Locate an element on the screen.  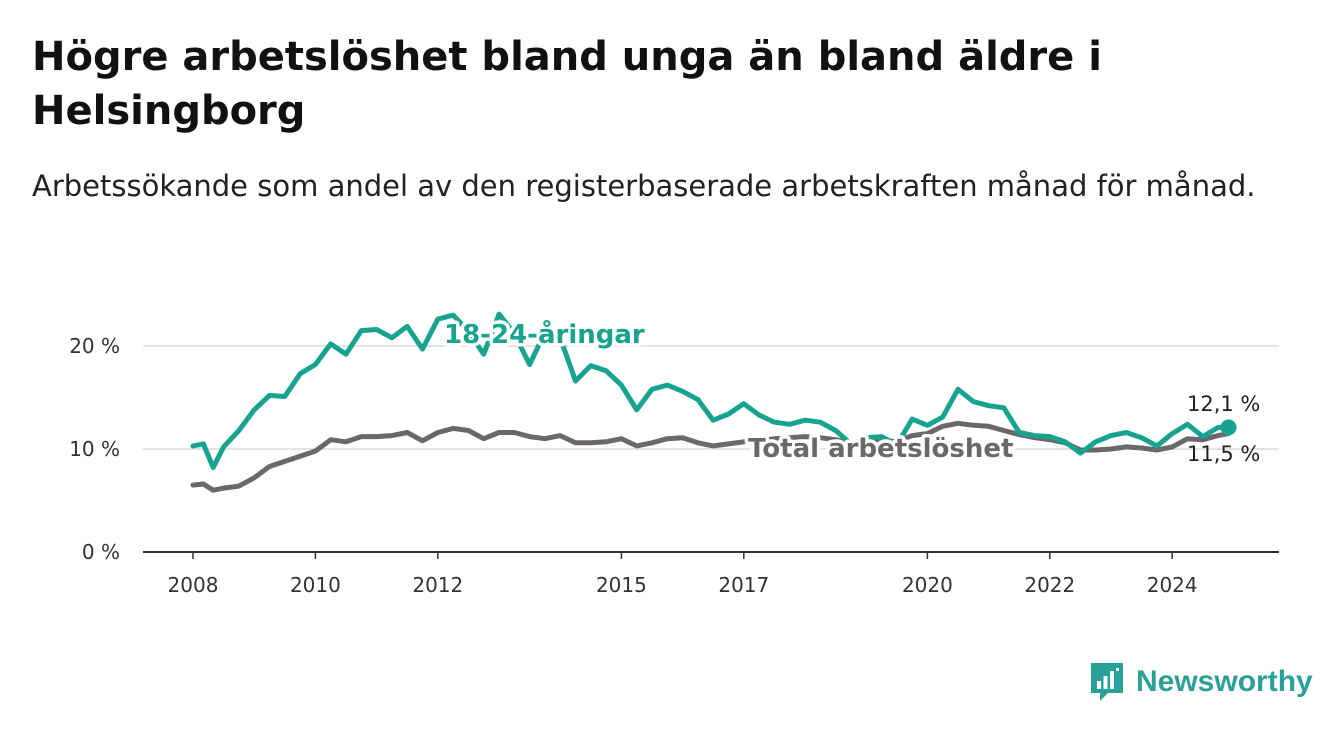
grid-lines is located at coordinates (711, 397).